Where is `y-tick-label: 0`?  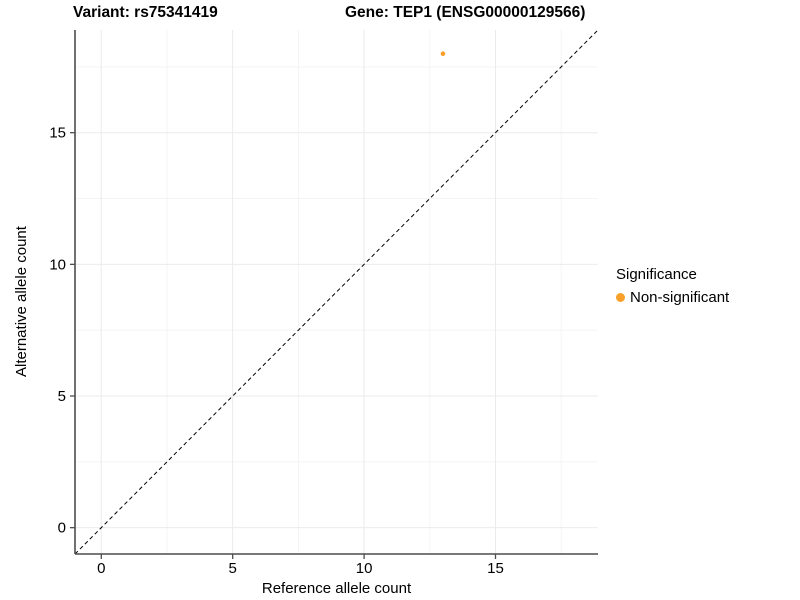
y-tick-label: 0 is located at coordinates (62, 528).